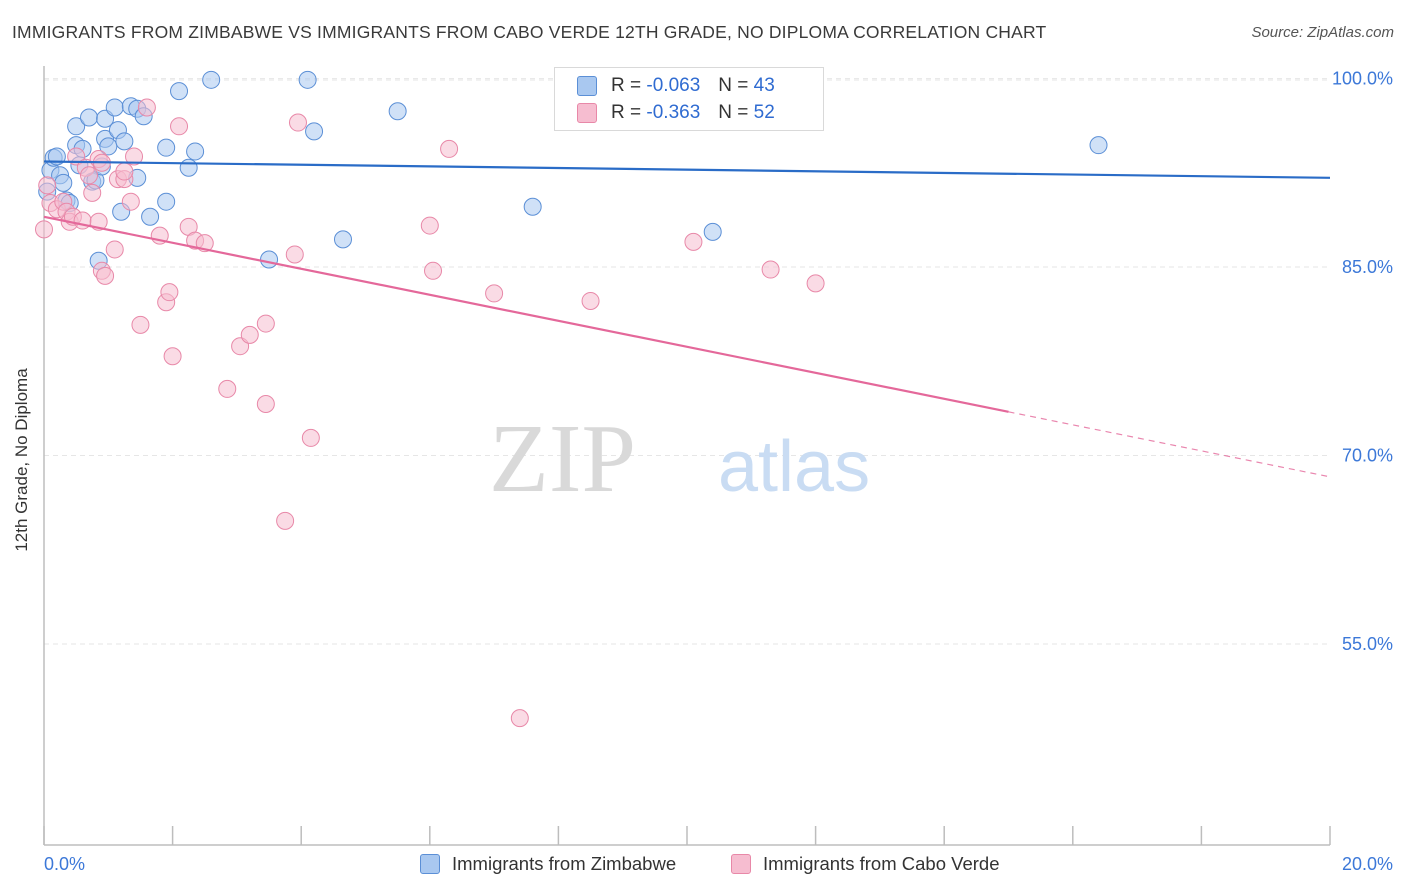 This screenshot has width=1406, height=892. I want to click on legend-n-value: 52, so click(764, 112).